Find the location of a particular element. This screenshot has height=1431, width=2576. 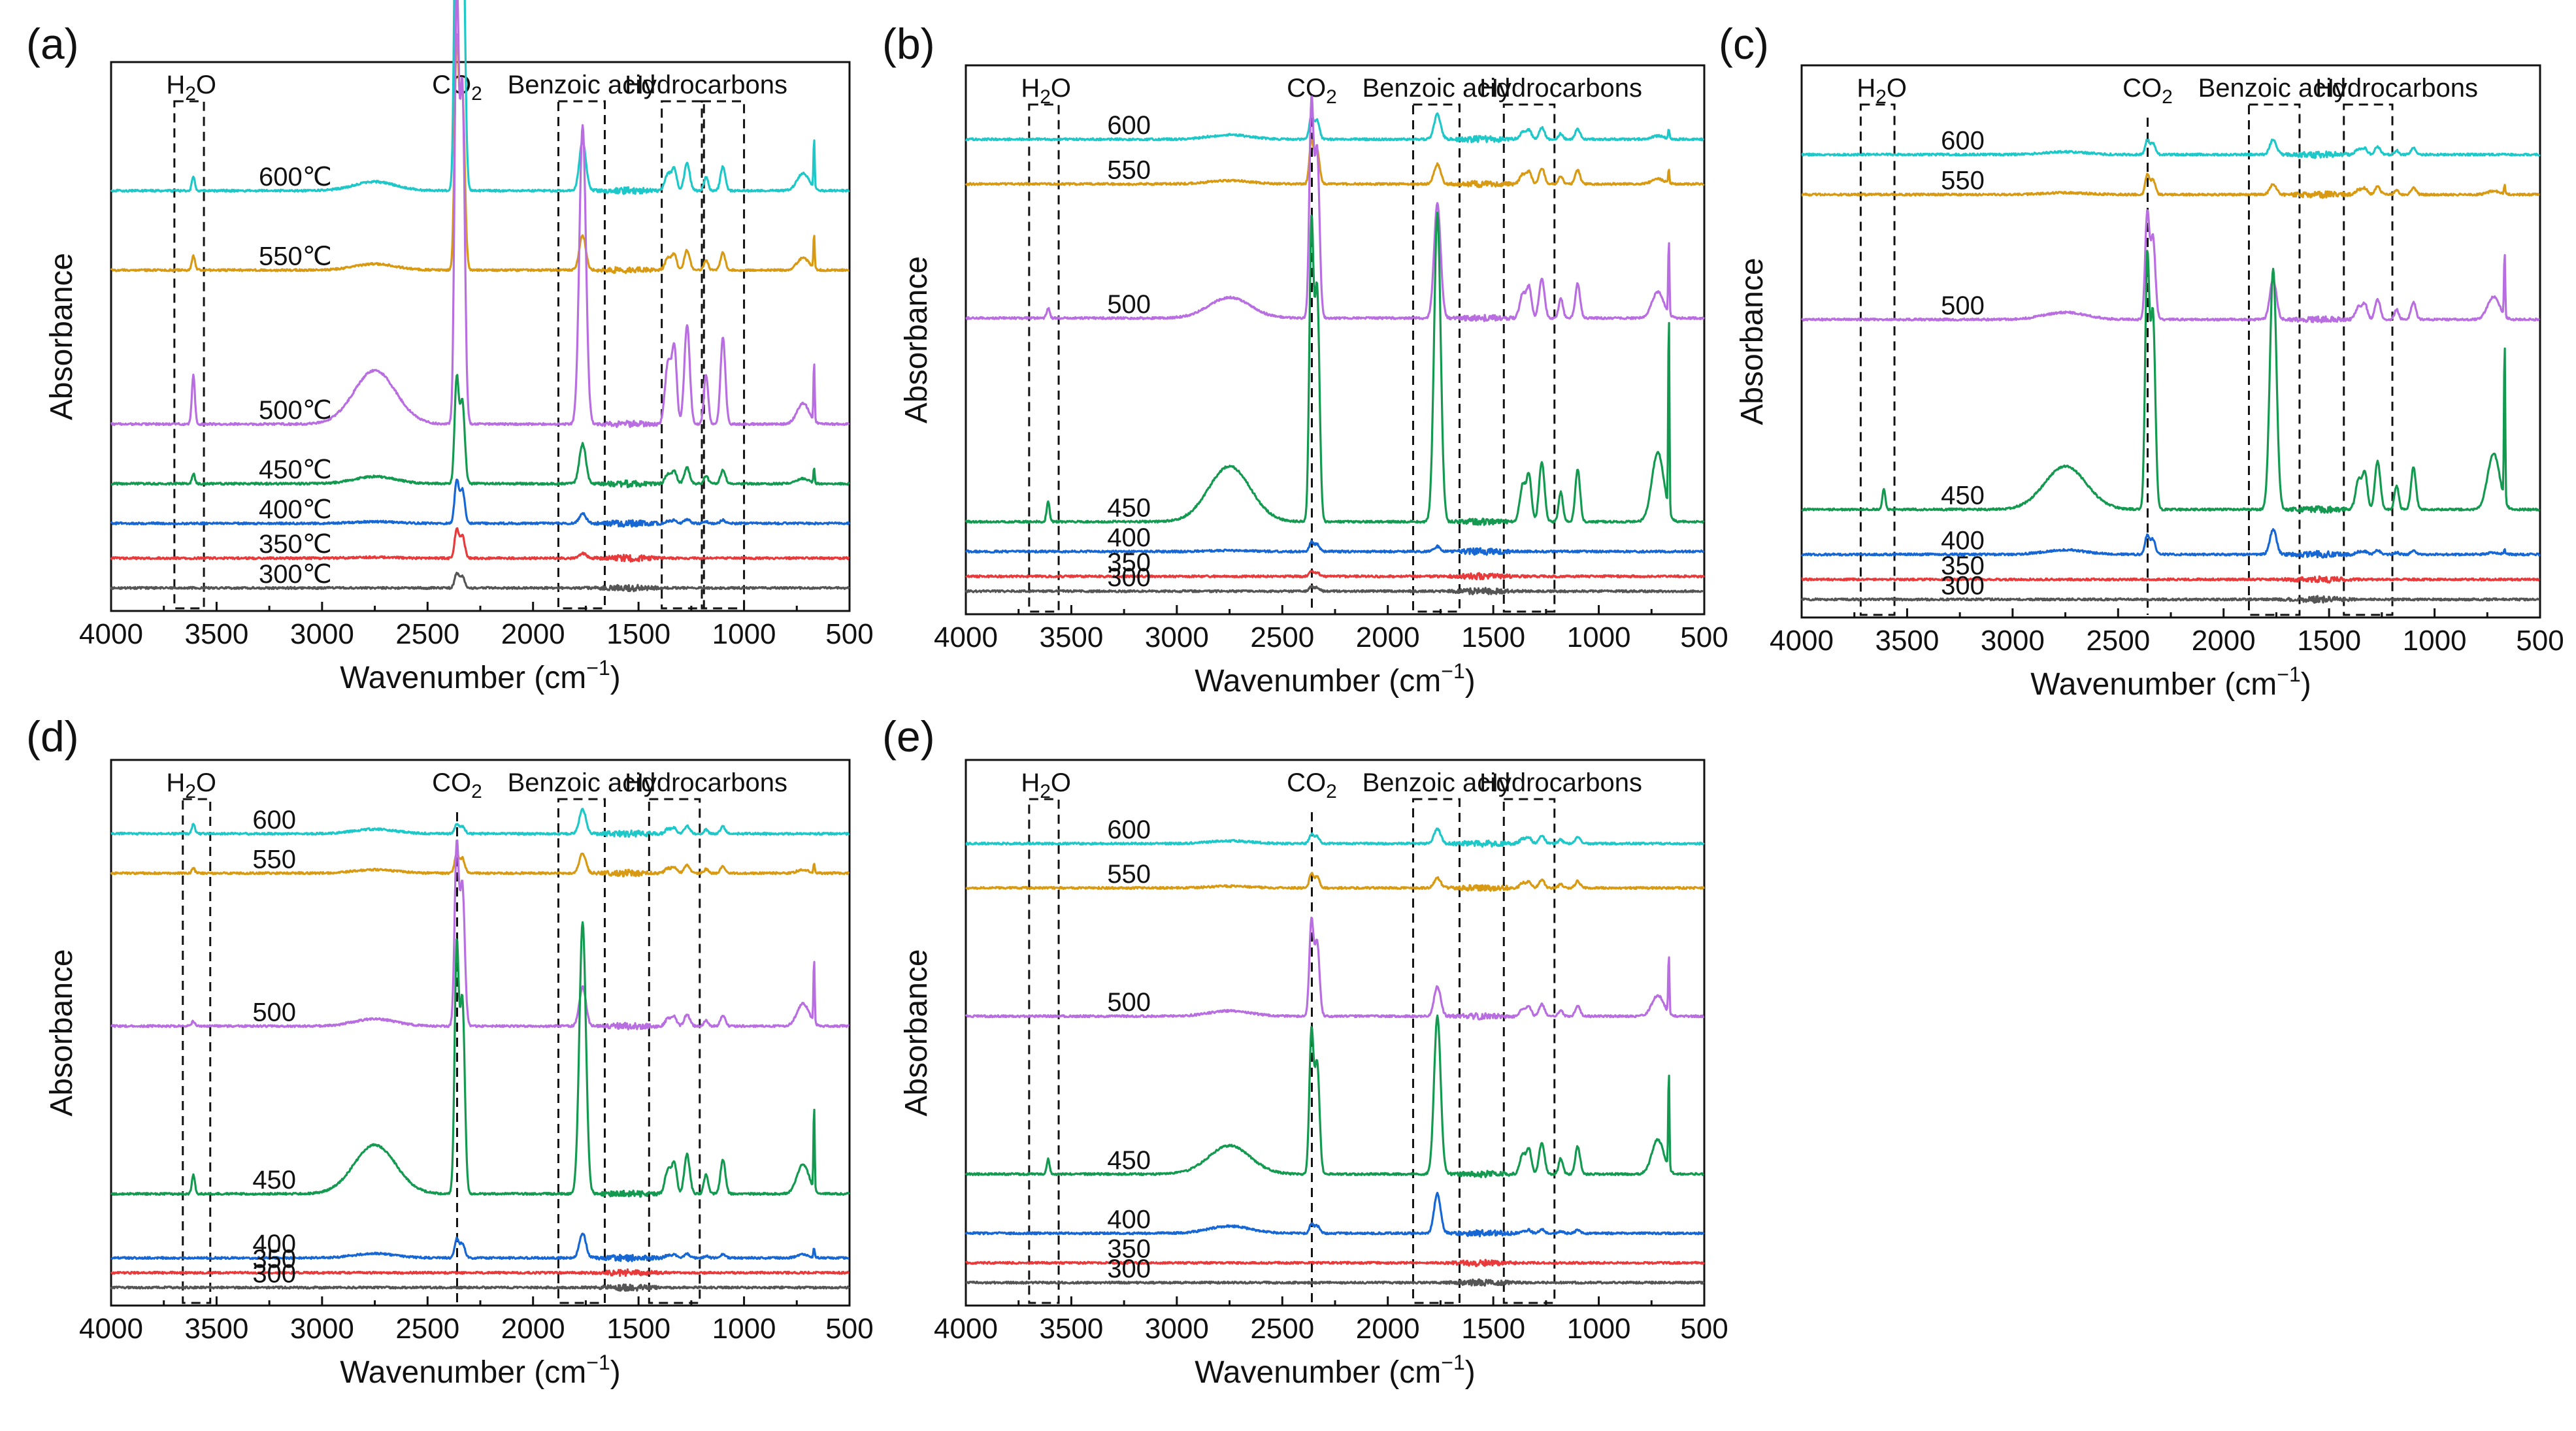

region-label: H2O is located at coordinates (191, 88).